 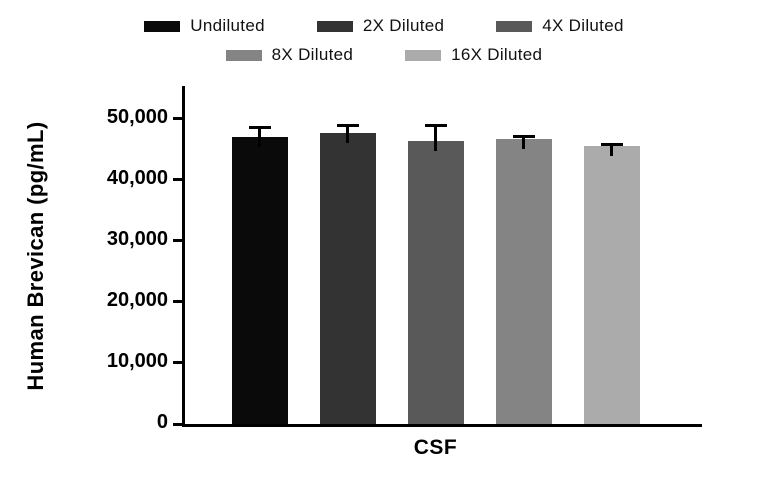 I want to click on y-tick-label: 20,000, so click(x=137, y=299).